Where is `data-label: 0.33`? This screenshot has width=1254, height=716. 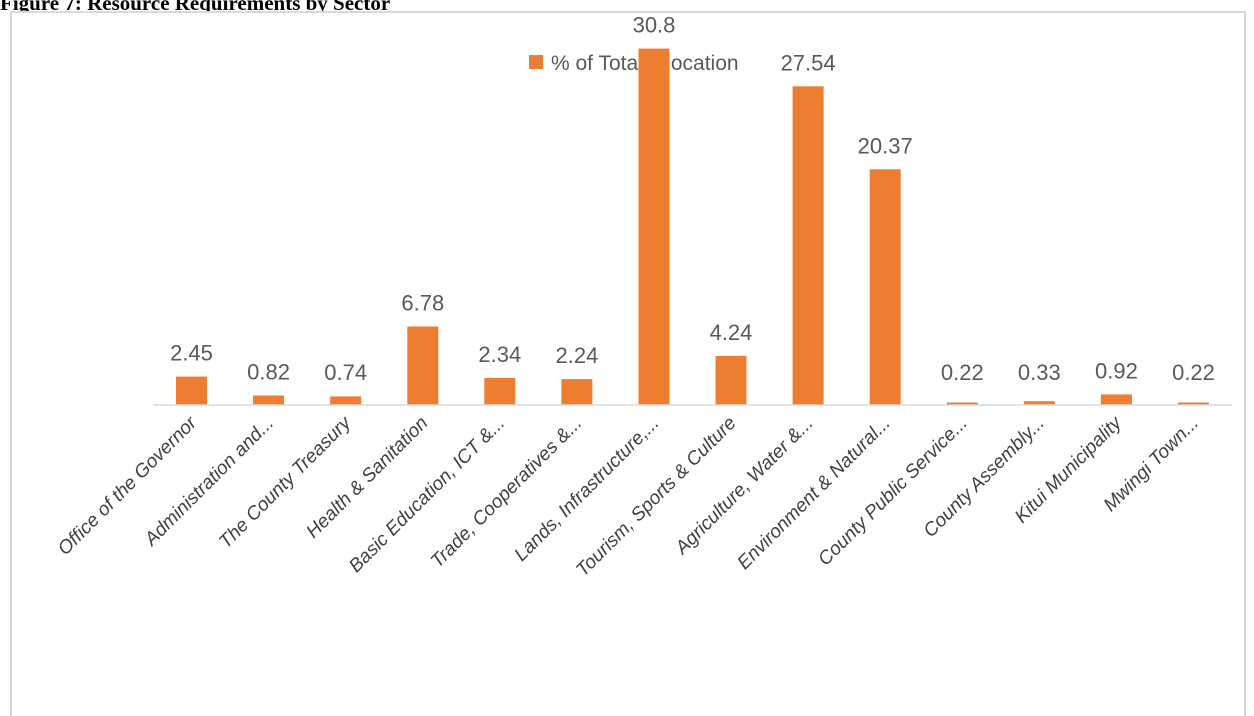
data-label: 0.33 is located at coordinates (1039, 372).